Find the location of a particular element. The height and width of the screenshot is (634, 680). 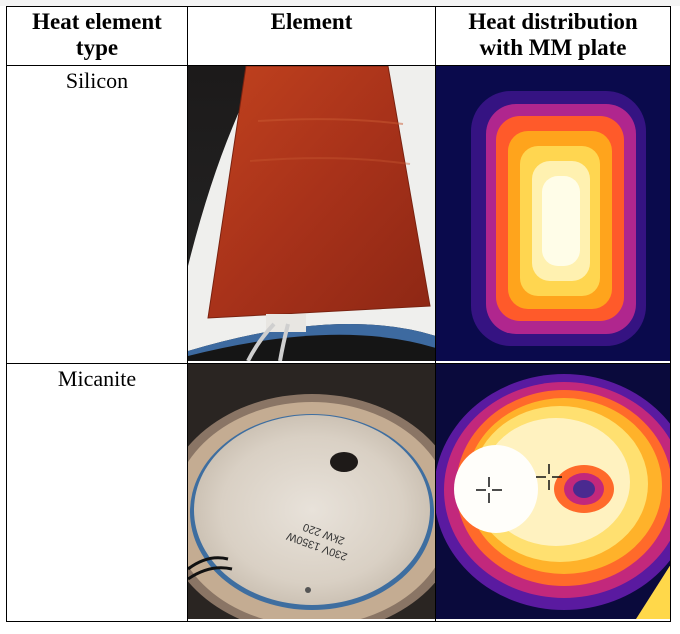

header-heat-element-type: Heat element type is located at coordinates (97, 36).